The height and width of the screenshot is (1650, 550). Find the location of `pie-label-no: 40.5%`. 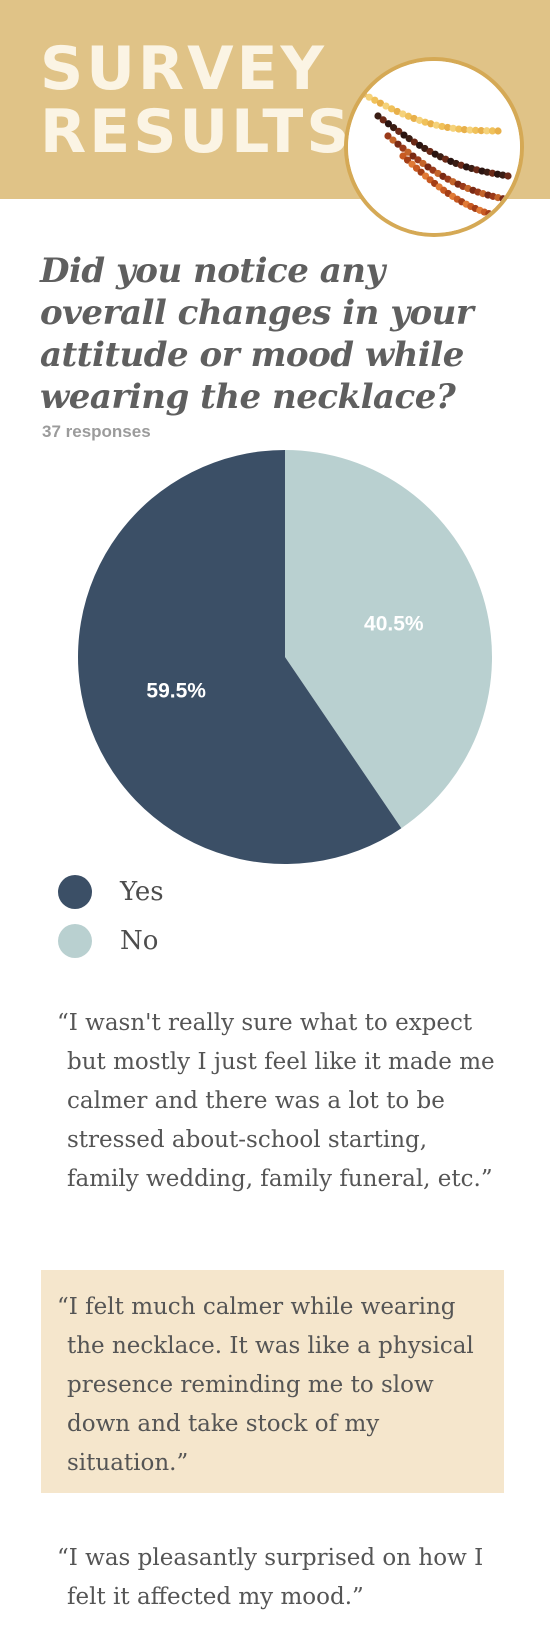

pie-label-no: 40.5% is located at coordinates (394, 624).